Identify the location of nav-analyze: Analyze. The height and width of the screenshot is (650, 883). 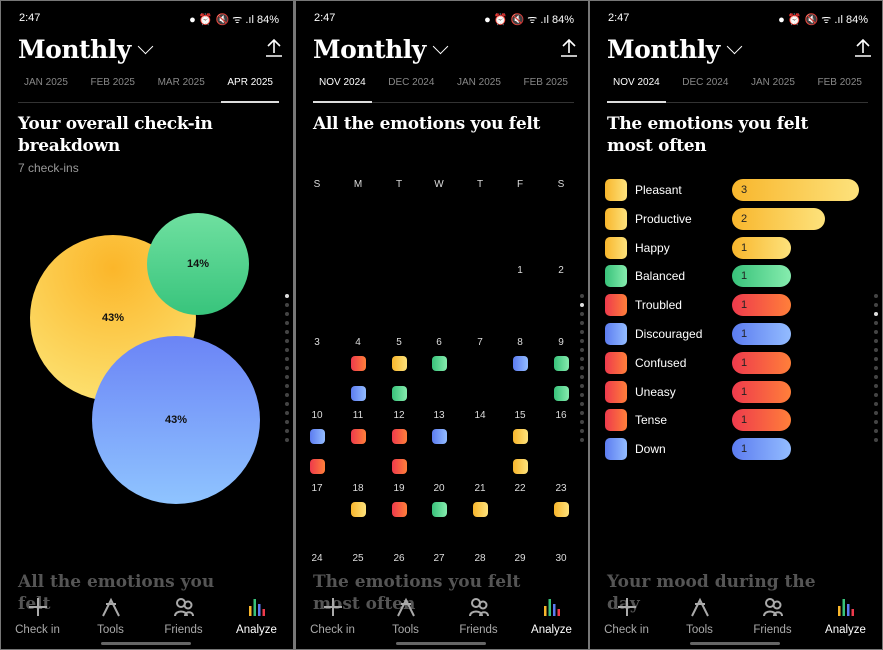
(257, 615).